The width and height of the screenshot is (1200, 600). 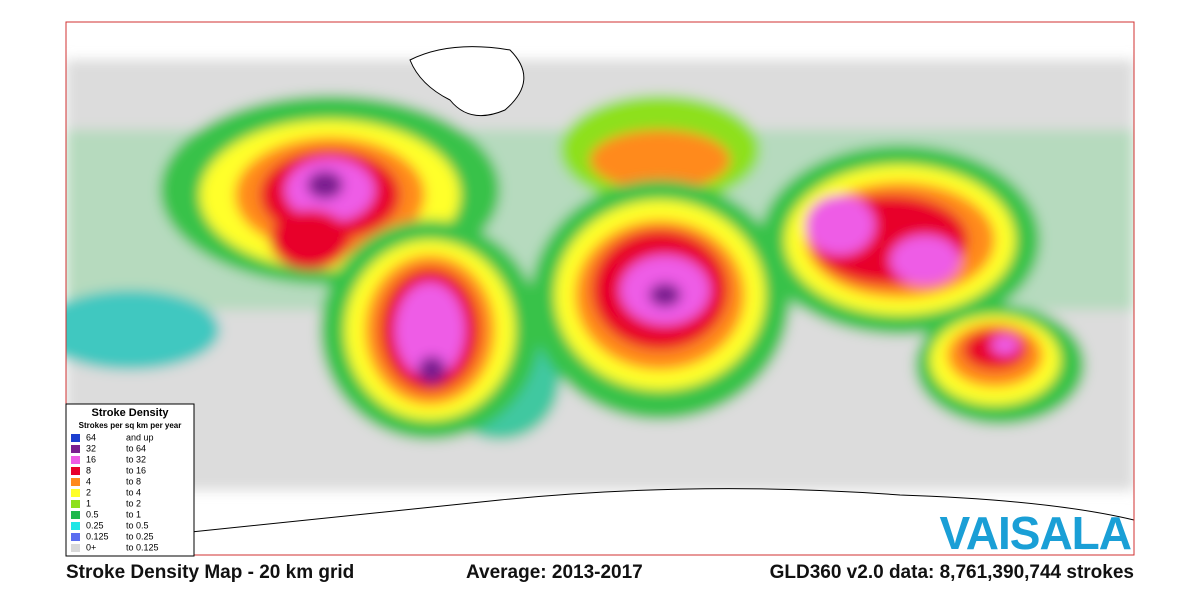 I want to click on legend-from: 0.125, so click(x=97, y=536).